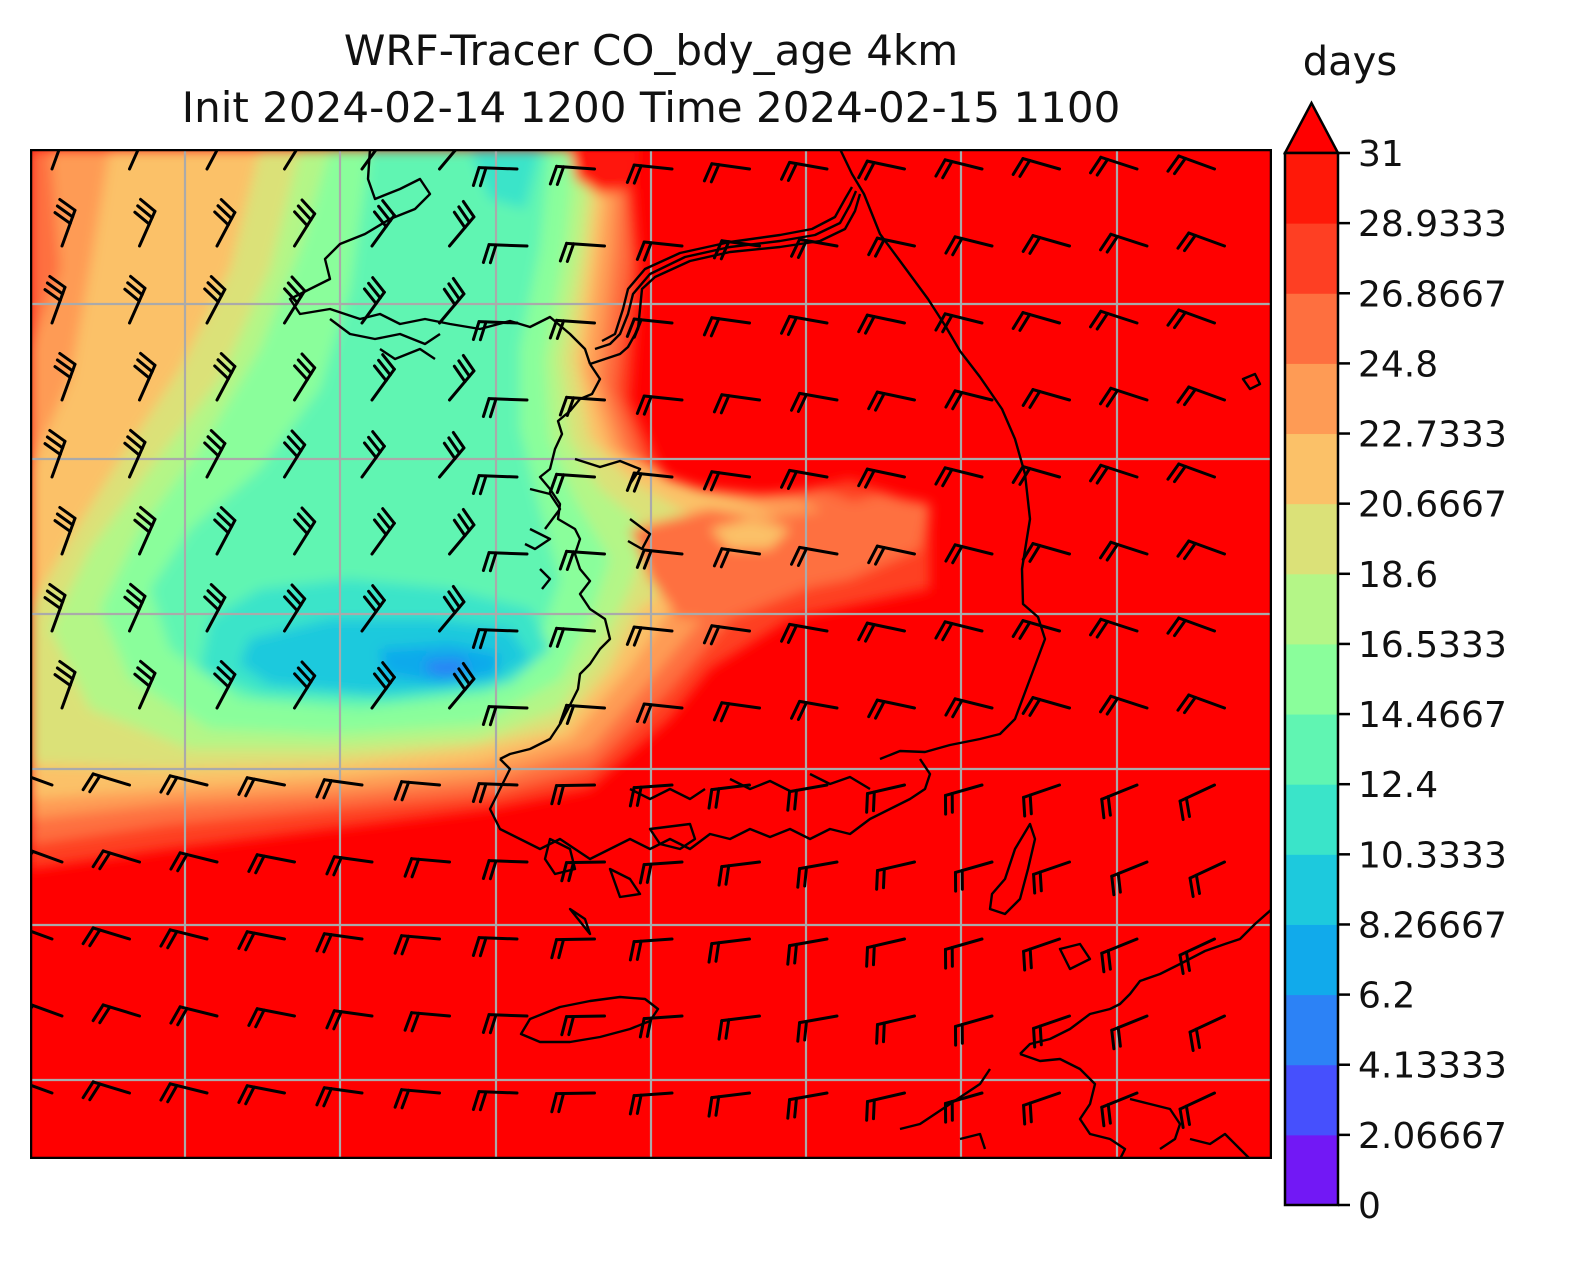  What do you see at coordinates (1432, 1066) in the screenshot?
I see `colorbar-tick-label: 4.13333` at bounding box center [1432, 1066].